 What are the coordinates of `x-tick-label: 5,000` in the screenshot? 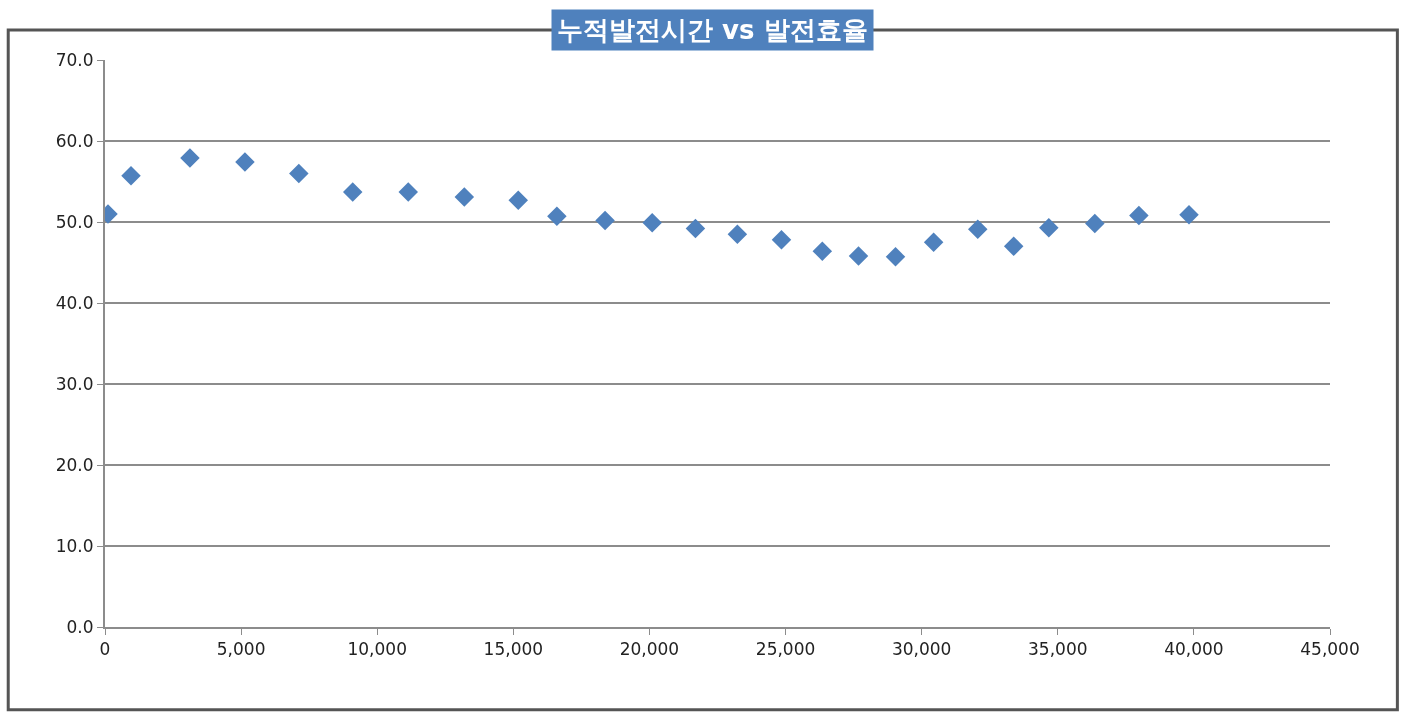 It's located at (241, 649).